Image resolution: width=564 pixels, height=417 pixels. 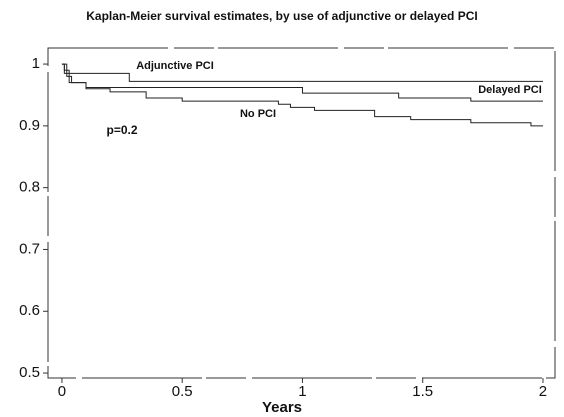 What do you see at coordinates (29, 187) in the screenshot?
I see `y-tick-label: 0.8` at bounding box center [29, 187].